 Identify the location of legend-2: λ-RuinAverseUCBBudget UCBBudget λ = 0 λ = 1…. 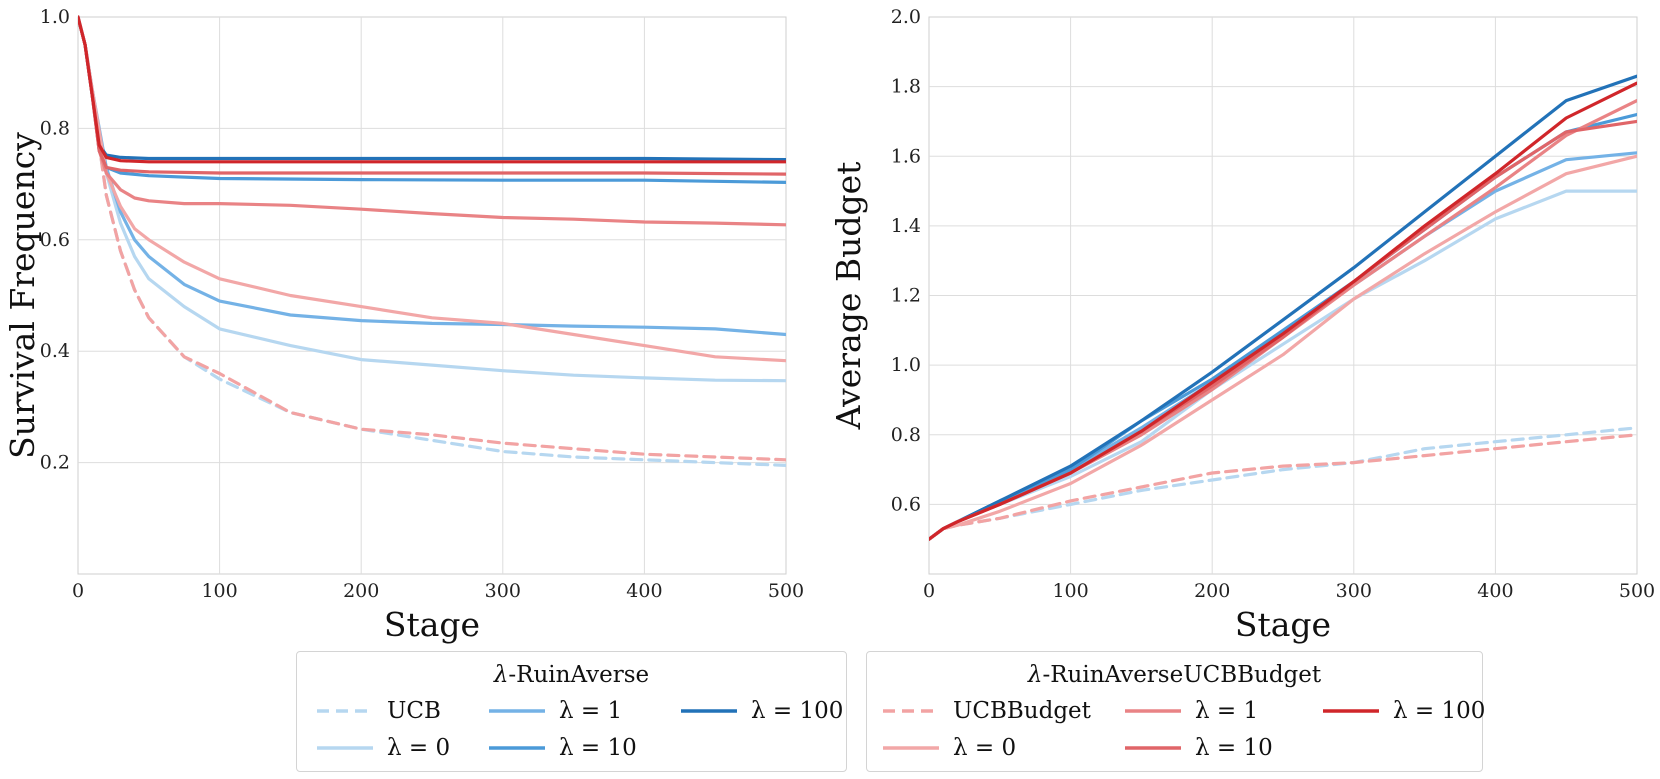
(1175, 711).